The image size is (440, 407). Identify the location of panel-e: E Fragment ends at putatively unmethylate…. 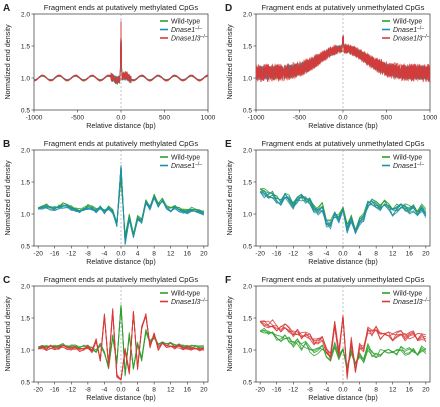
(328, 202).